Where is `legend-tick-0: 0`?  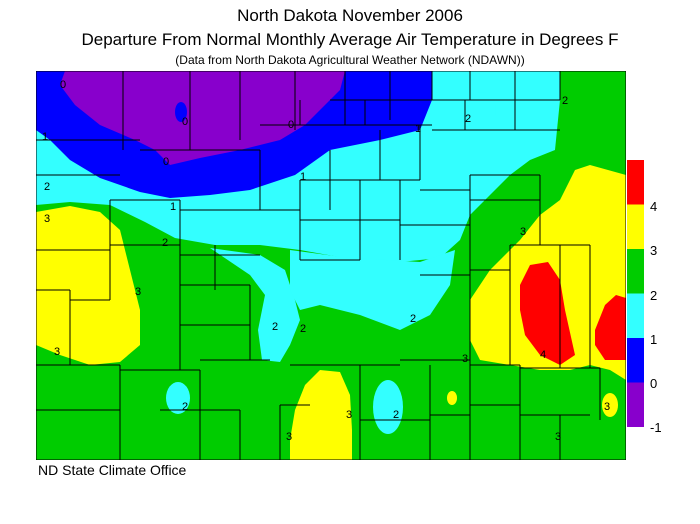 legend-tick-0: 0 is located at coordinates (654, 383).